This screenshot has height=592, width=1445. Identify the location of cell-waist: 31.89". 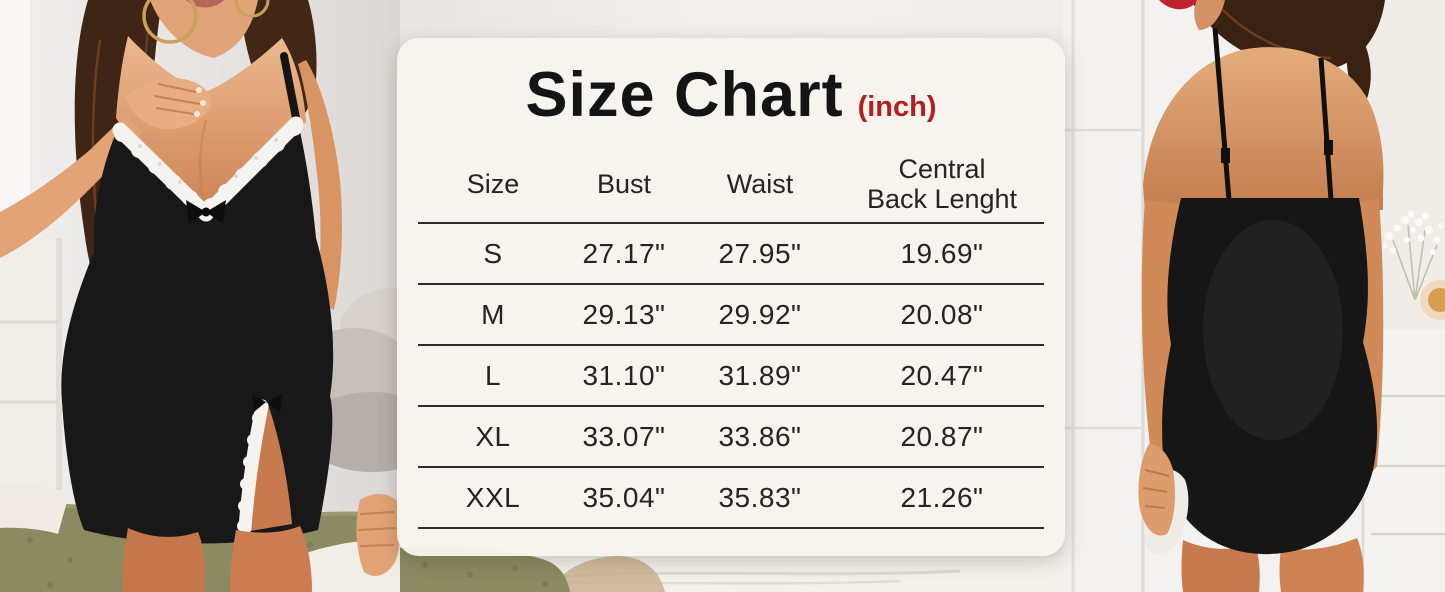
(760, 375).